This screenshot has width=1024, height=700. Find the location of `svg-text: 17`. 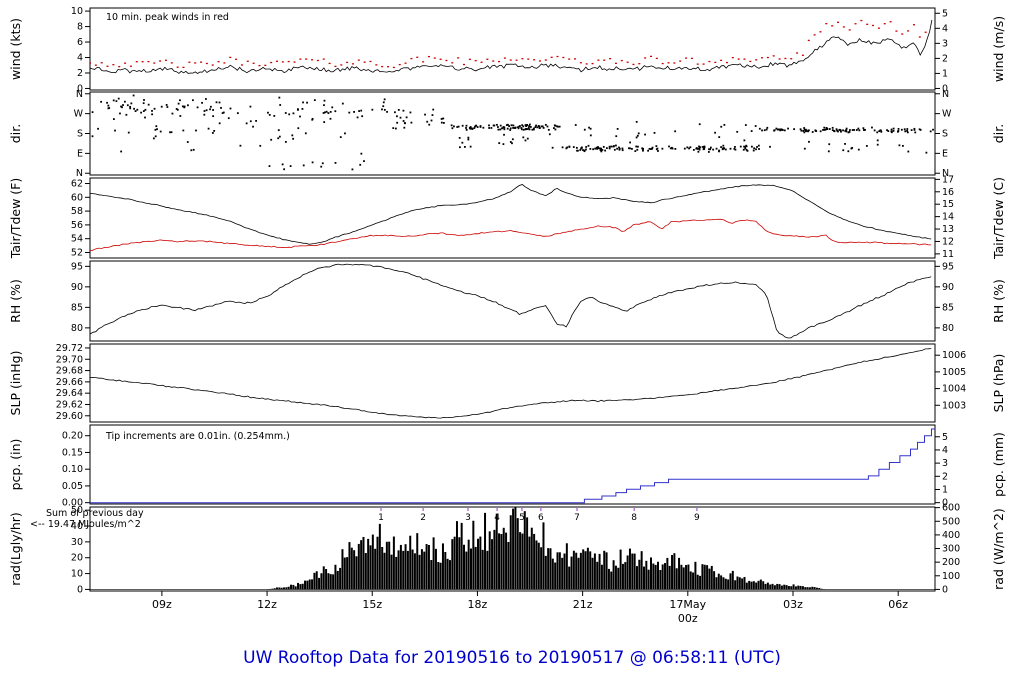

svg-text: 17 is located at coordinates (948, 179).